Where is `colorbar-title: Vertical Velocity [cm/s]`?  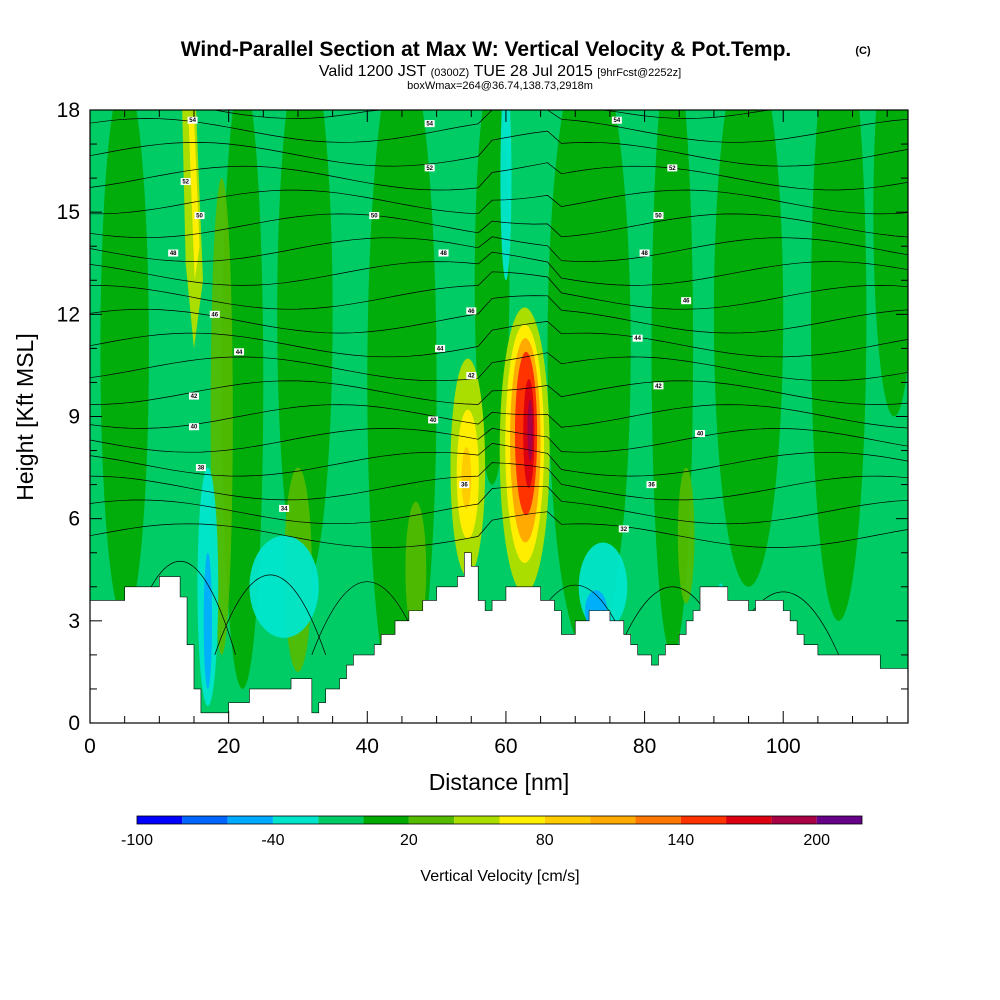 colorbar-title: Vertical Velocity [cm/s] is located at coordinates (499, 876).